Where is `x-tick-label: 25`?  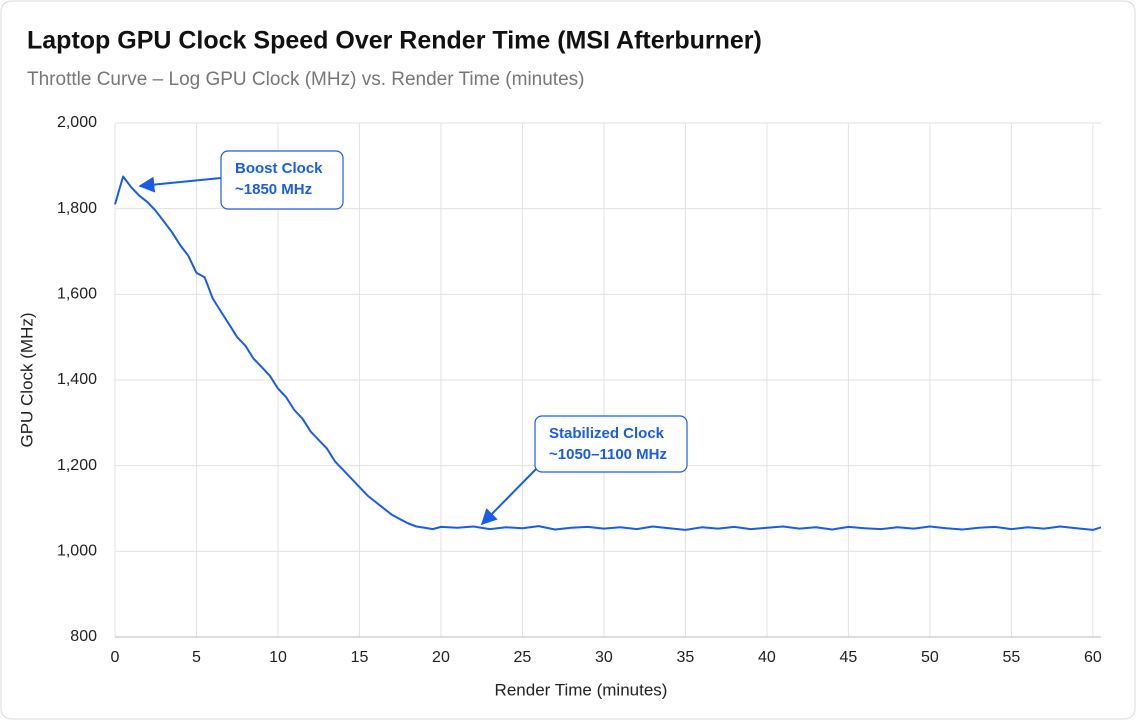 x-tick-label: 25 is located at coordinates (523, 657).